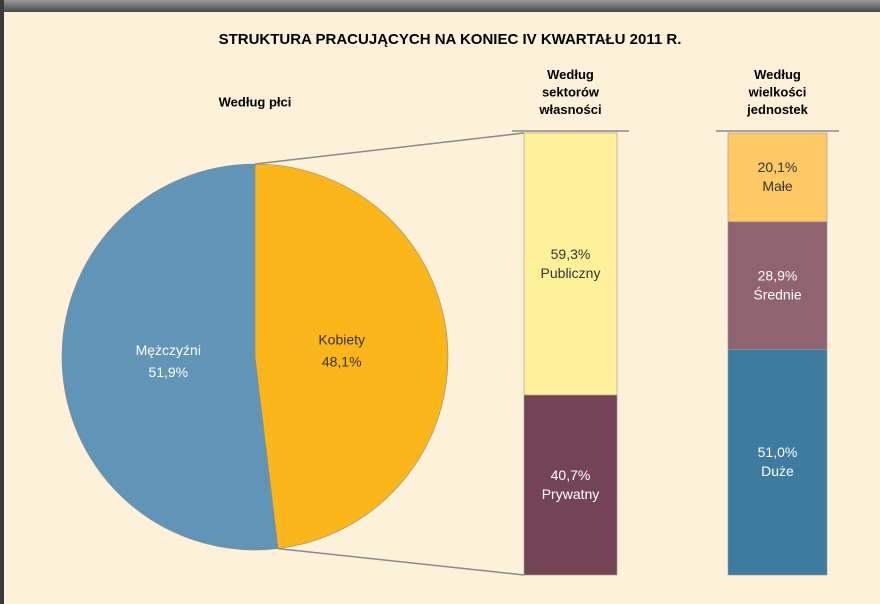 The width and height of the screenshot is (880, 604). I want to click on panel-title: Według sektorów własności, so click(569, 92).